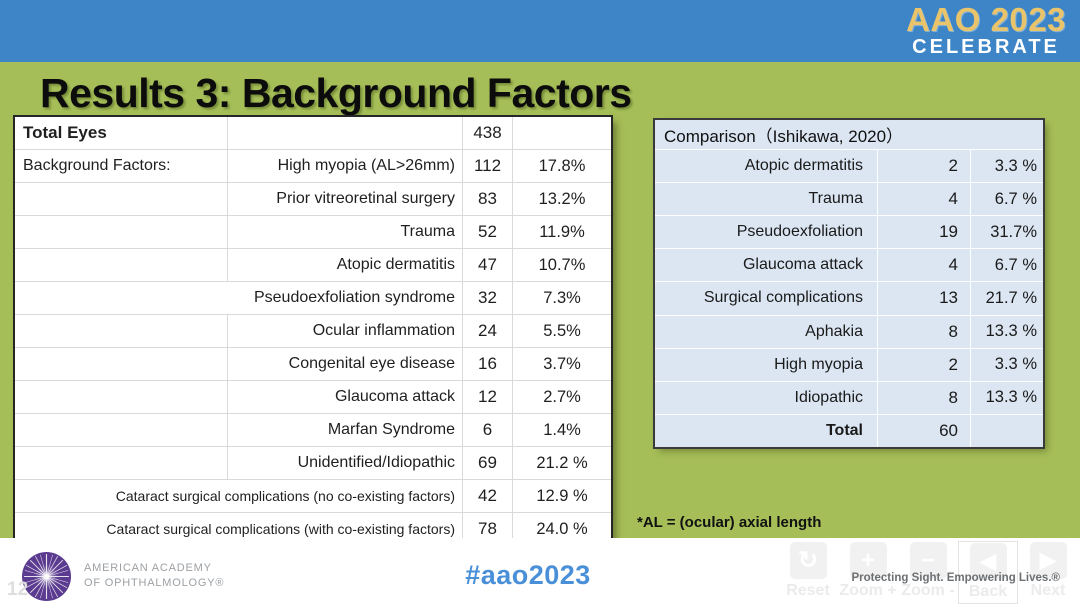  What do you see at coordinates (154, 582) in the screenshot?
I see `academy-name-line2: OF OPHTHALMOLOGY®` at bounding box center [154, 582].